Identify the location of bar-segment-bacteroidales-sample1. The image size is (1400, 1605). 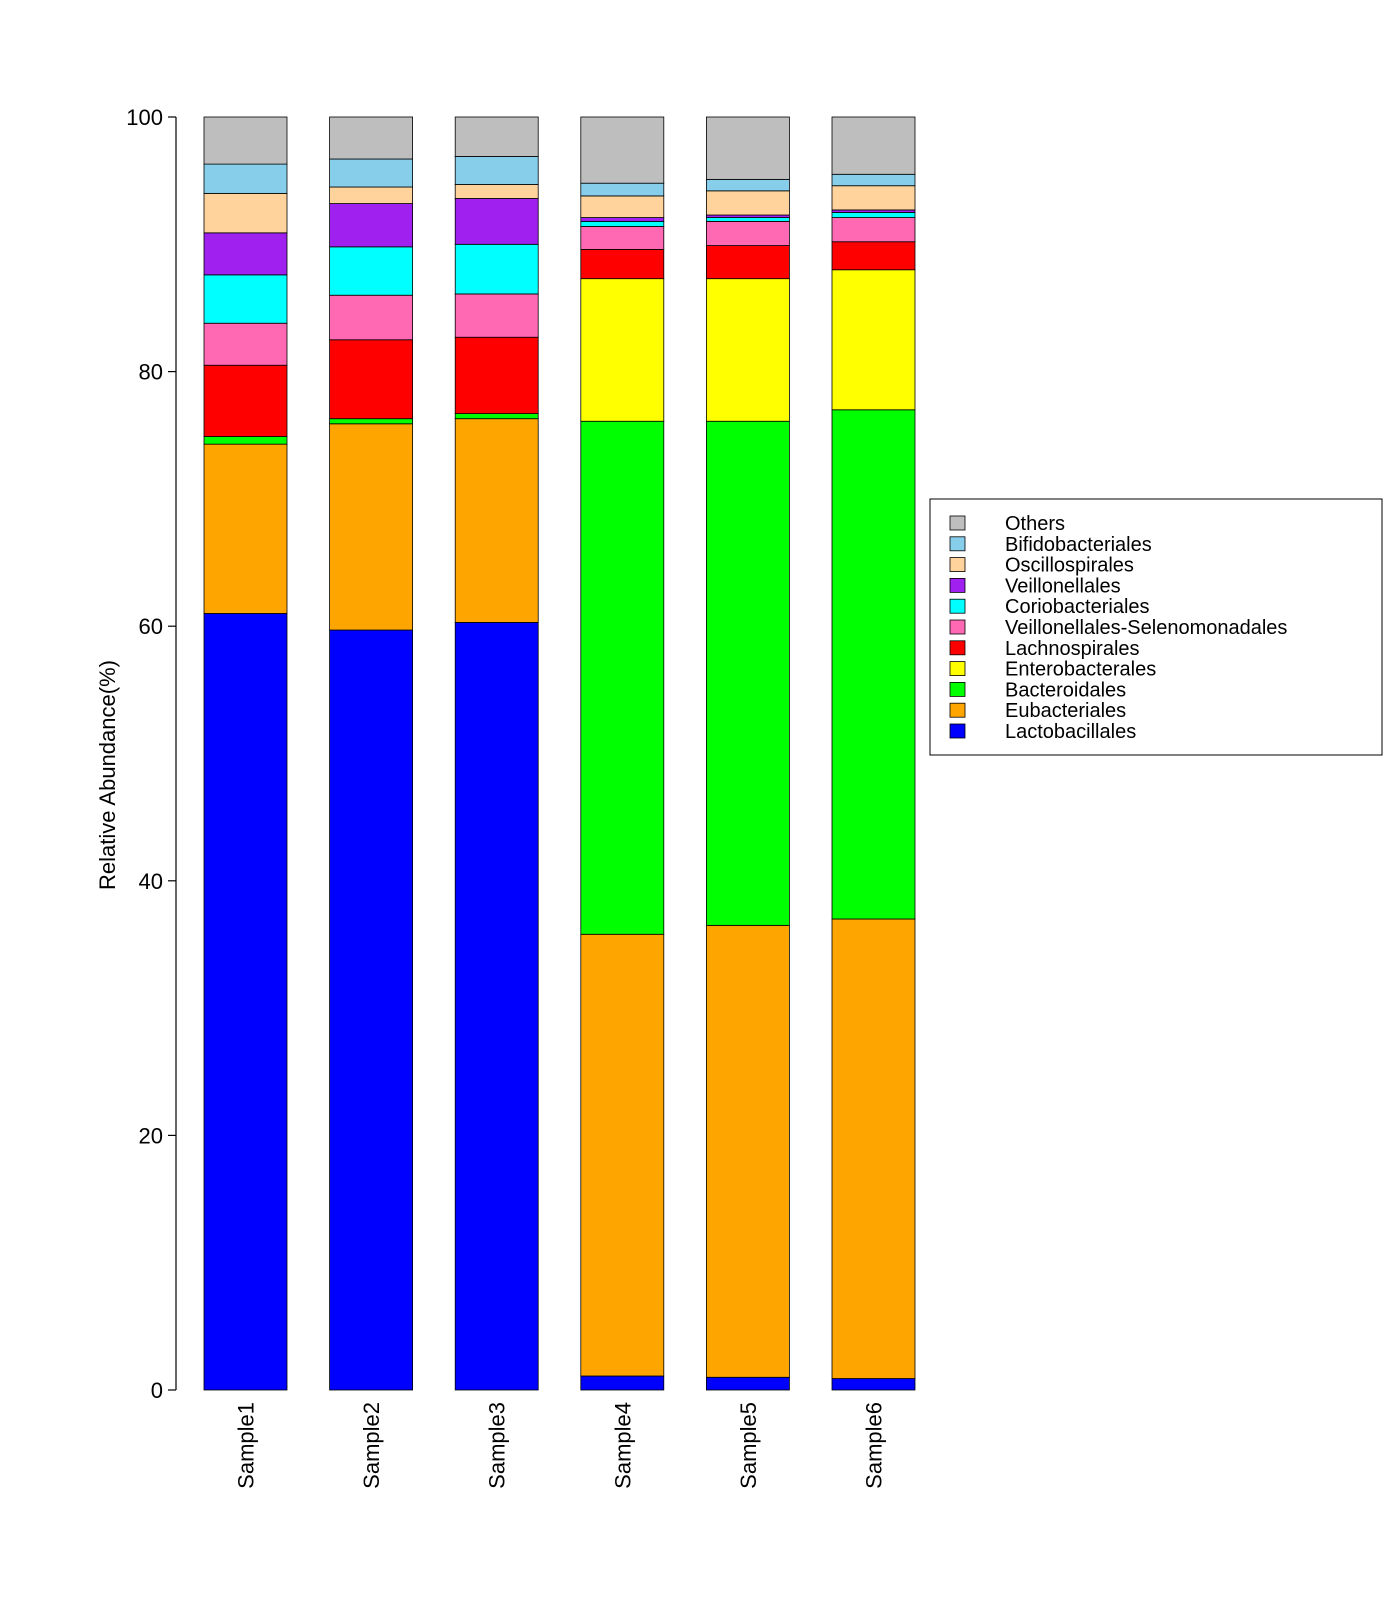
(245, 440).